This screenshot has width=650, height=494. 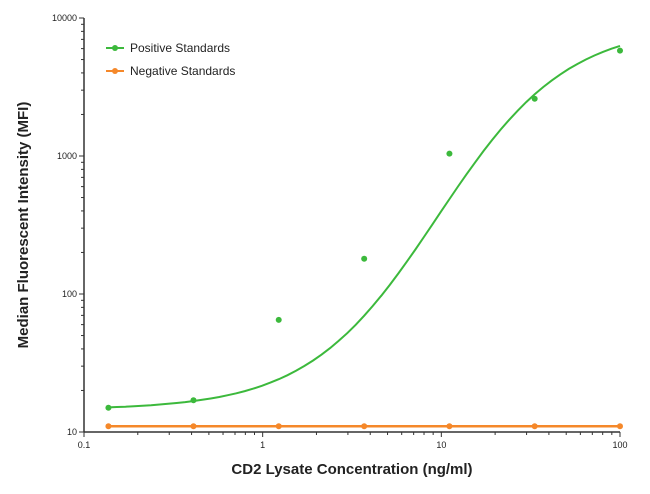 I want to click on x-tick-label: 100, so click(x=619, y=445).